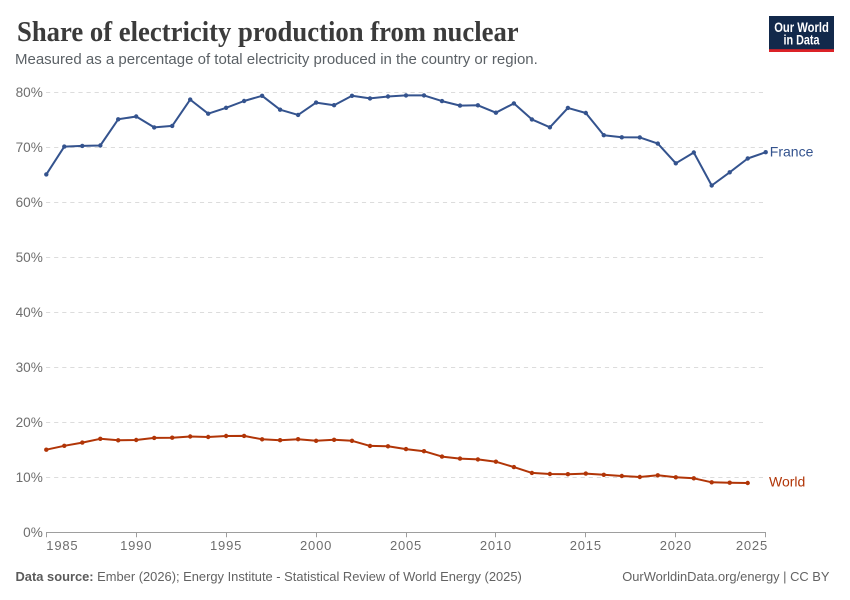 The height and width of the screenshot is (600, 850). I want to click on svg-text: 10%, so click(29, 477).